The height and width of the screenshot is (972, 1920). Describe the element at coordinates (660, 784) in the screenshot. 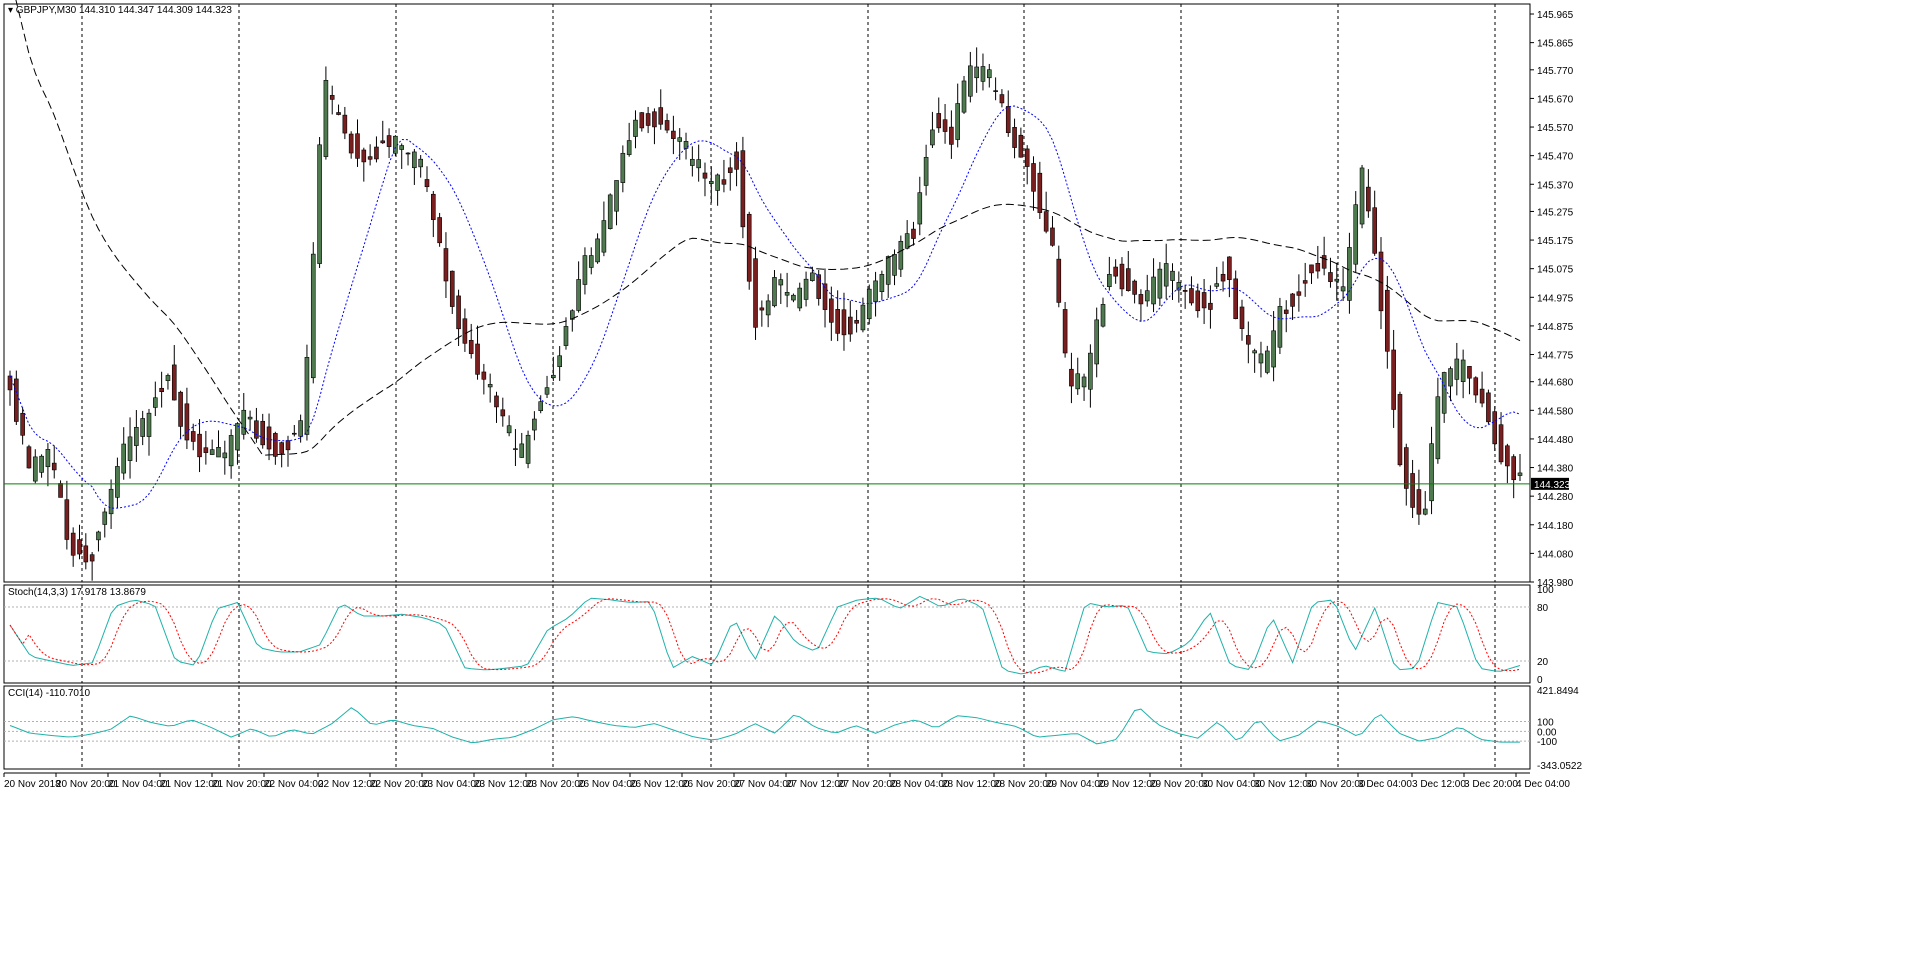

I see `time-tick-label: 26 Nov 12:00` at that location.